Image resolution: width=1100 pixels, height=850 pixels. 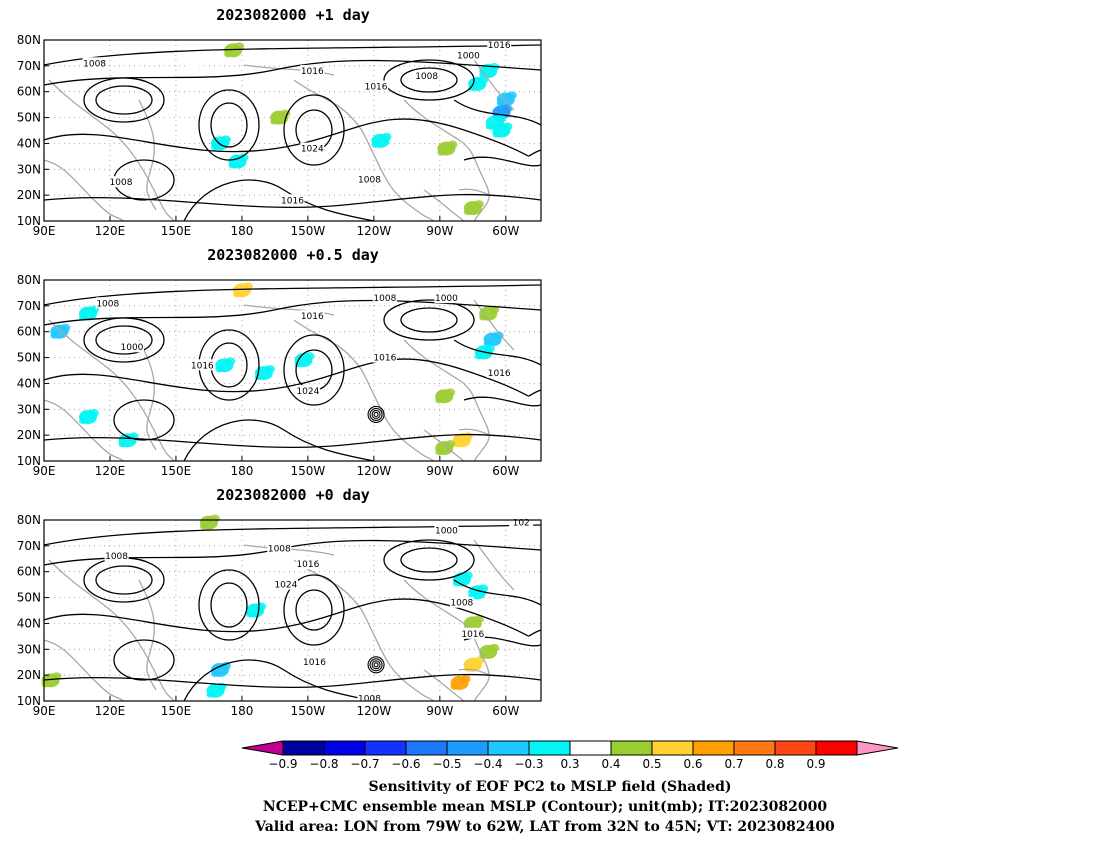 What do you see at coordinates (323, 764) in the screenshot?
I see `colorbar-label: −0.8` at bounding box center [323, 764].